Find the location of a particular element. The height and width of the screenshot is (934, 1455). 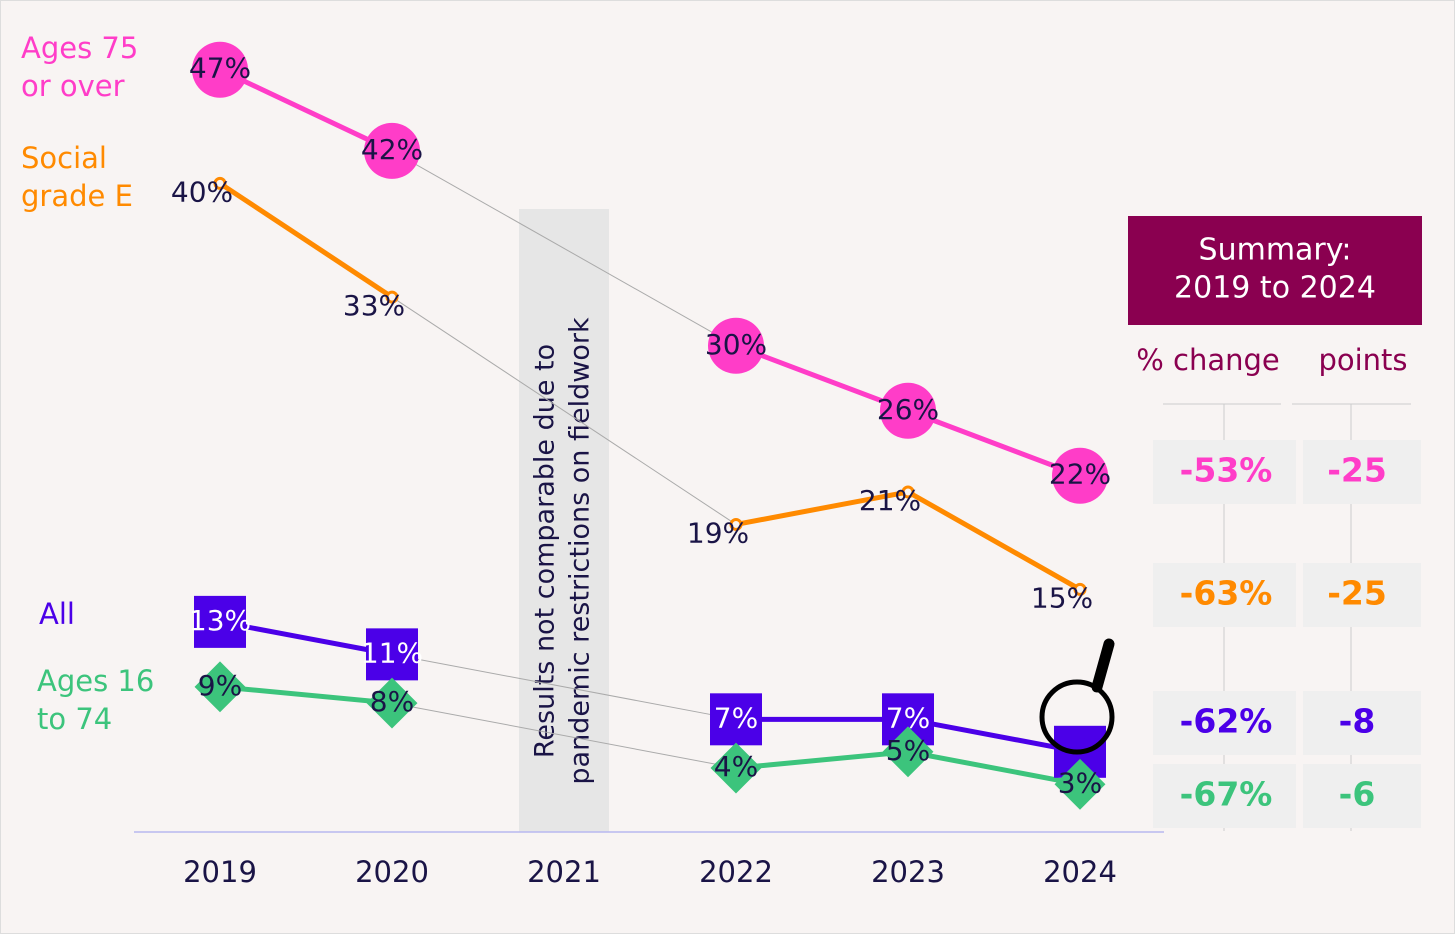

value-label: 40% is located at coordinates (202, 191).